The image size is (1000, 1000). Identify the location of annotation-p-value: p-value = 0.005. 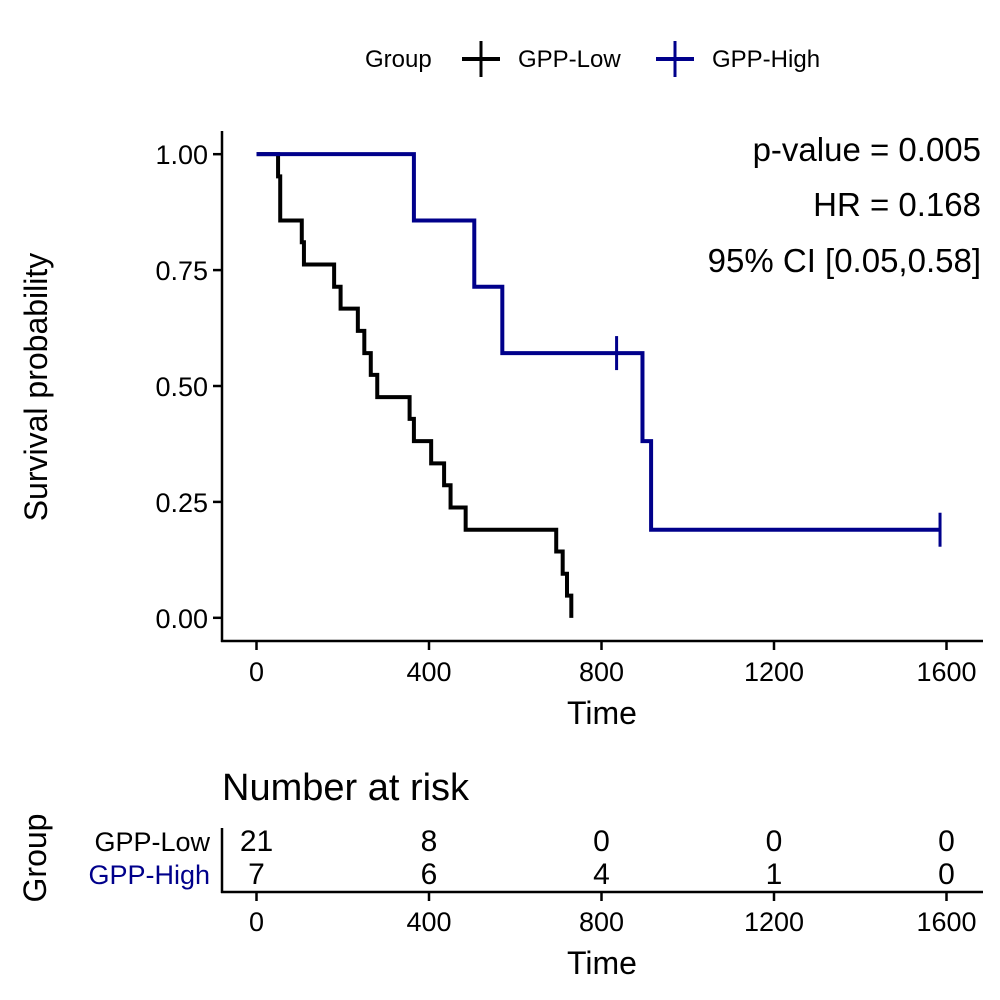
(867, 149).